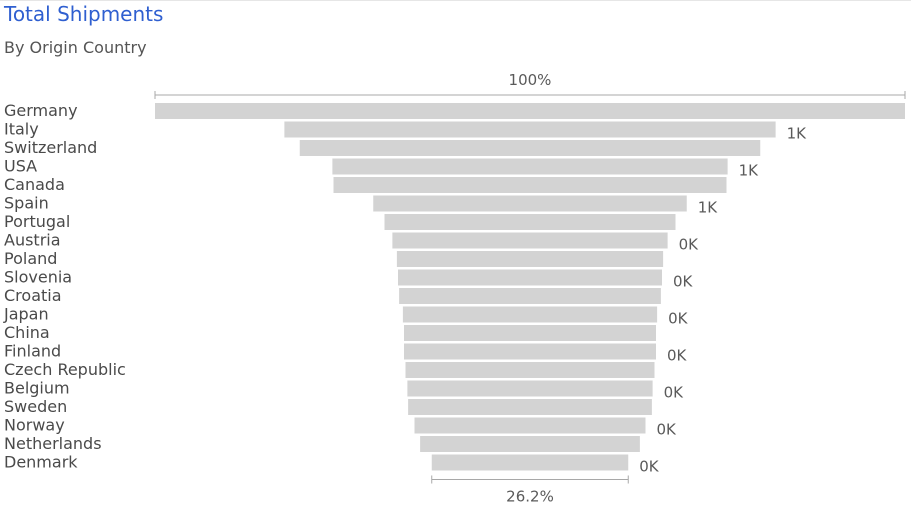 The image size is (911, 515). I want to click on category-label: USA, so click(20, 166).